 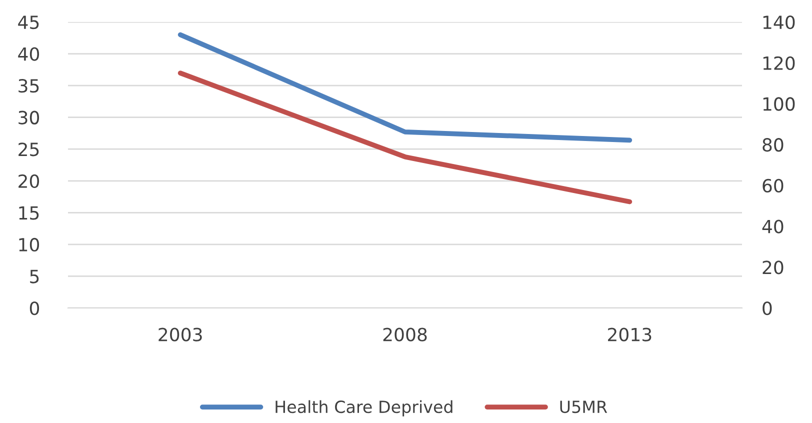 I want to click on legend-label: Health Care Deprived, so click(x=364, y=408).